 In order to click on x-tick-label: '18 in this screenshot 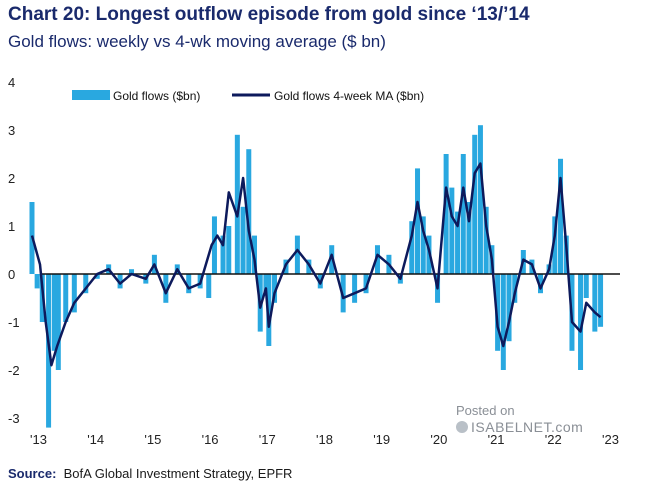, I will do `click(324, 439)`.